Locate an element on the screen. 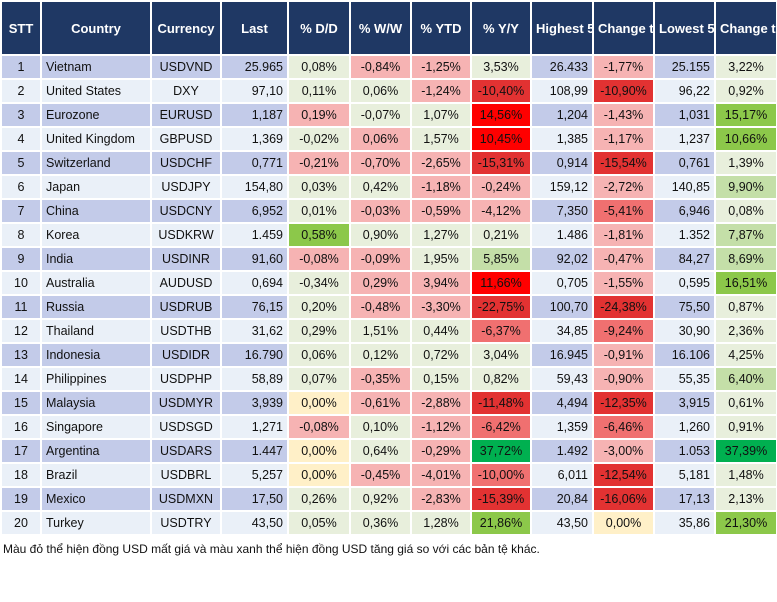  cell-last: 58,89 is located at coordinates (254, 379).